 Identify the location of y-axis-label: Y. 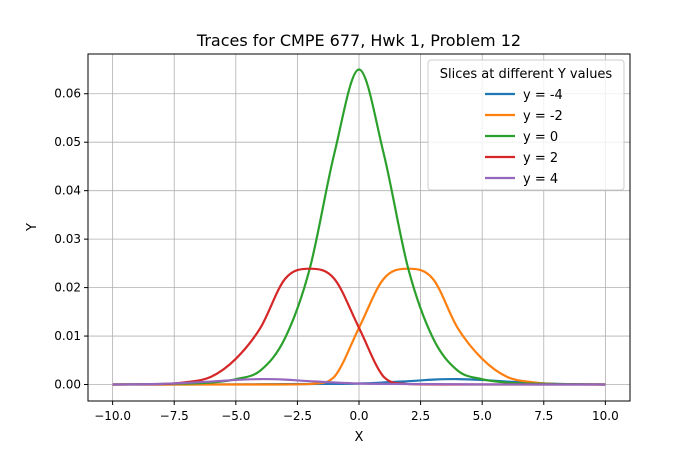
(32, 227).